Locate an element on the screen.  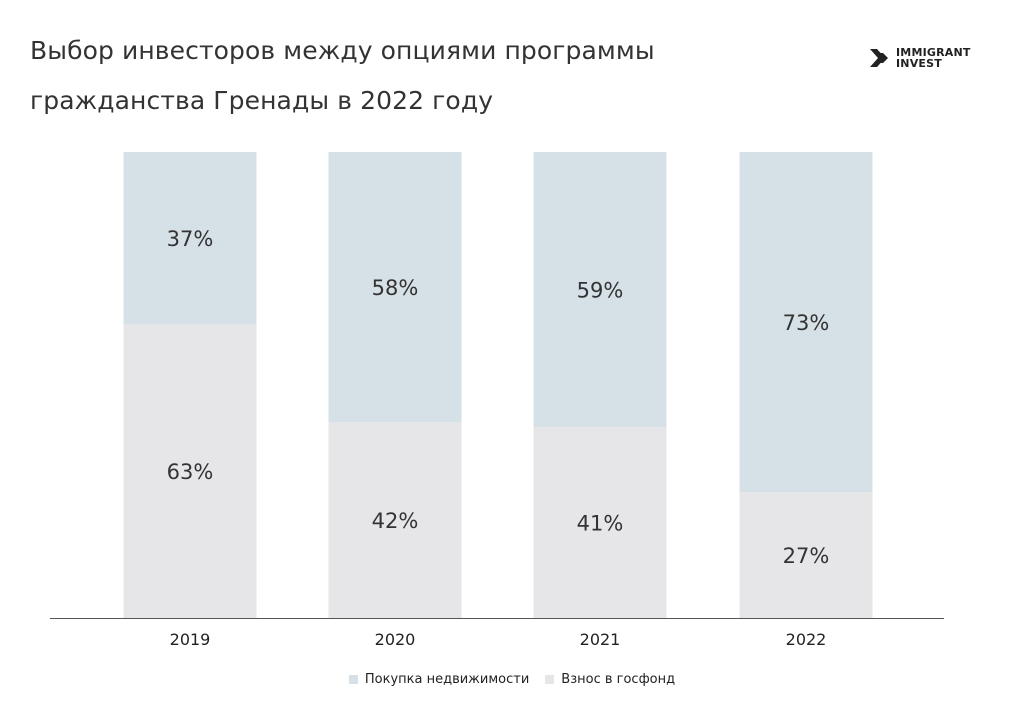
data-label-real-estate-2019: 37% is located at coordinates (190, 239).